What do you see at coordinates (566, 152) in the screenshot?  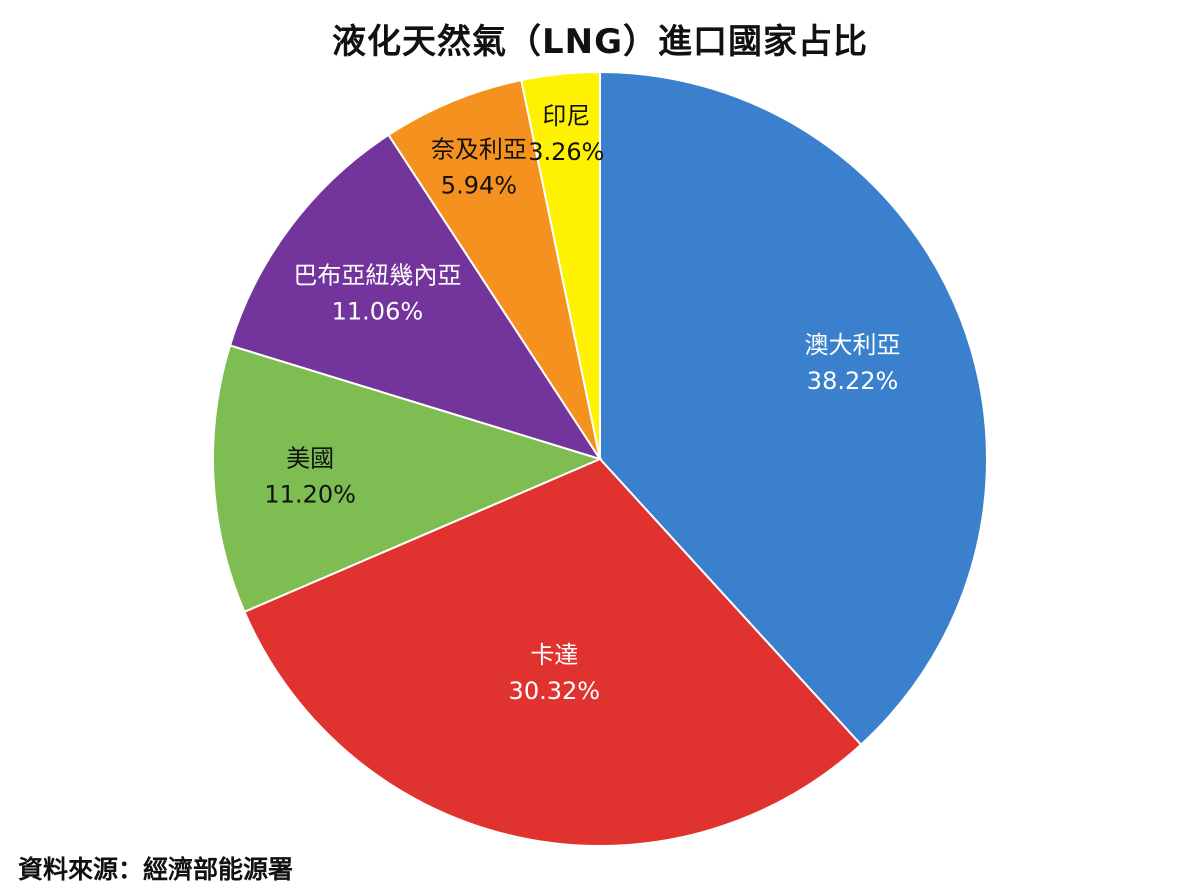 I see `slice-value-label: 3.26%` at bounding box center [566, 152].